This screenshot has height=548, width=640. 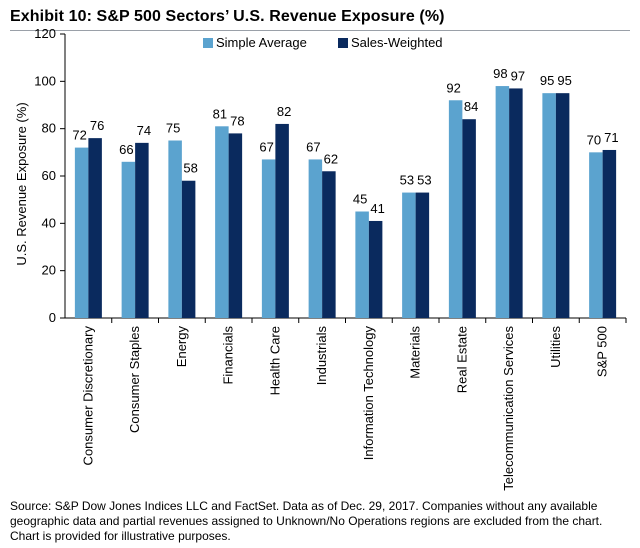 What do you see at coordinates (87, 396) in the screenshot?
I see `x-category-label: Consumer Discretionary` at bounding box center [87, 396].